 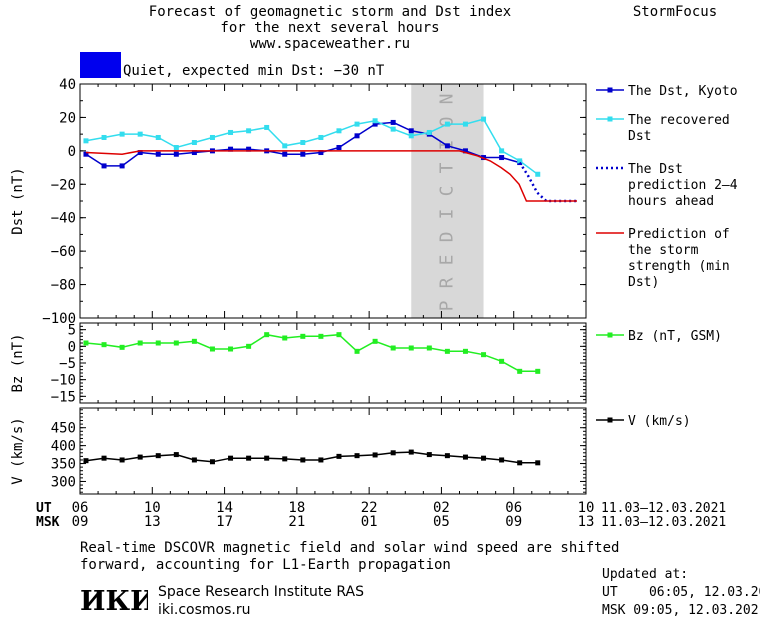 I want to click on y-tick-label: −10, so click(x=63, y=381).